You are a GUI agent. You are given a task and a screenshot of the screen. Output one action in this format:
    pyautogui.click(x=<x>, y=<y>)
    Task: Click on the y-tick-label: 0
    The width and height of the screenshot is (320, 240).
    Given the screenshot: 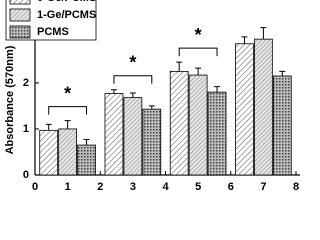 What is the action you would take?
    pyautogui.click(x=26, y=175)
    